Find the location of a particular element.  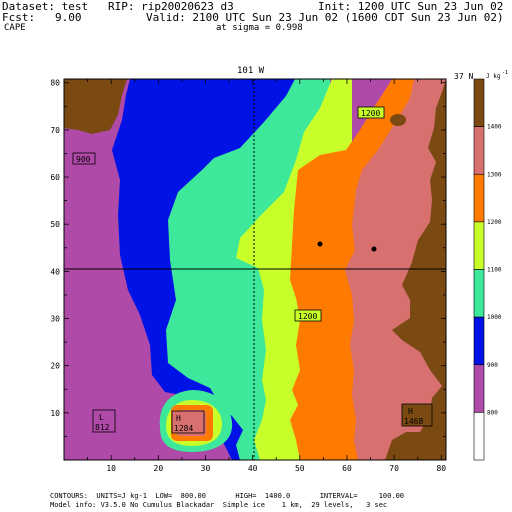

fill-island-b is located at coordinates (398, 120).